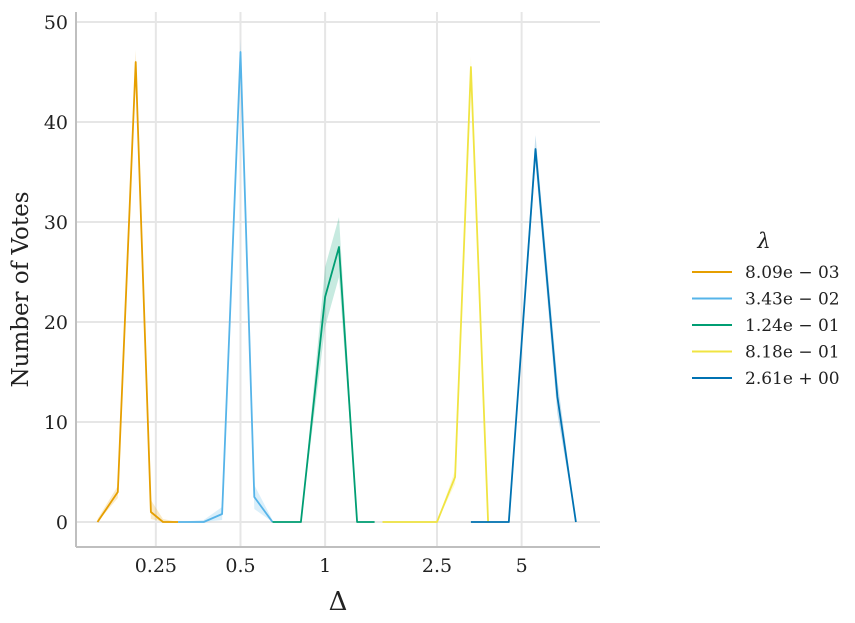 This screenshot has height=623, width=855. I want to click on x-tick-label: 5, so click(522, 566).